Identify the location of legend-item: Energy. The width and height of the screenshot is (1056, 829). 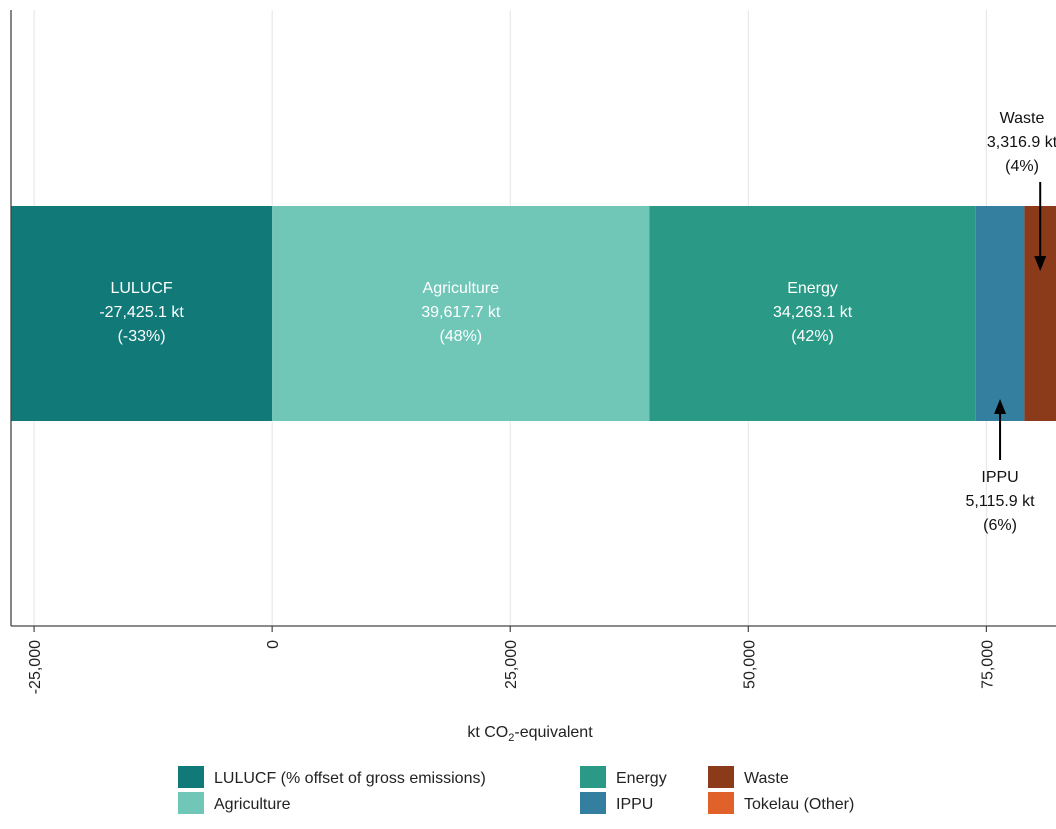
(623, 777).